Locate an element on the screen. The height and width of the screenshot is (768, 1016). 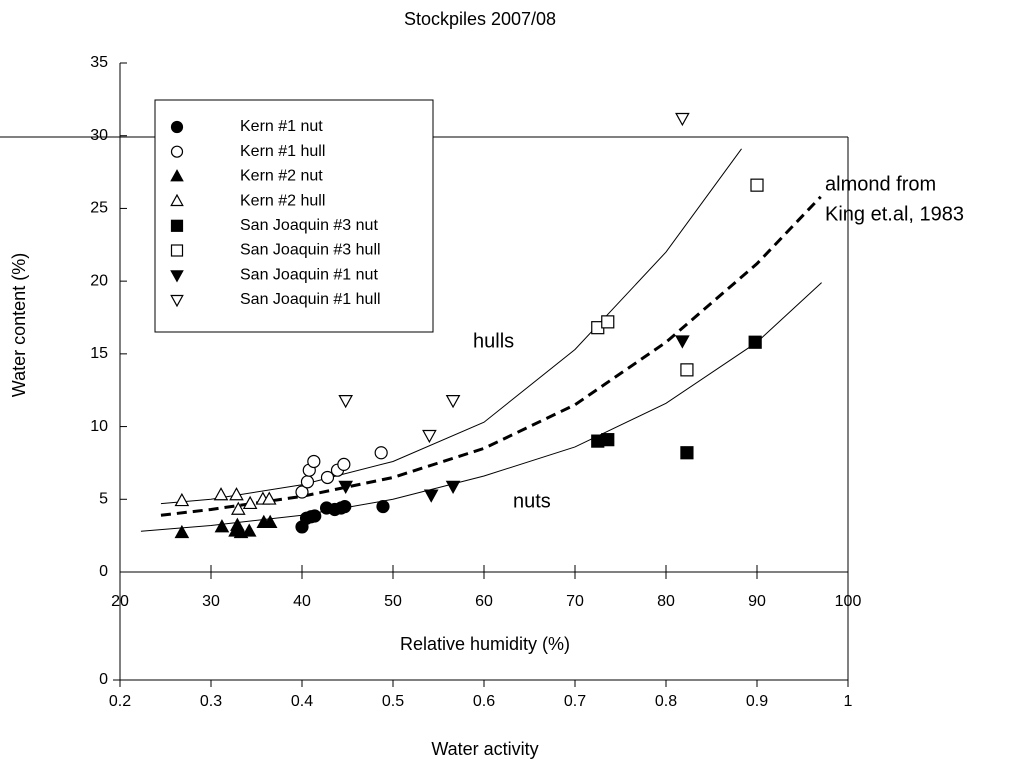
legend-label: Kern #1 nut is located at coordinates (281, 126).